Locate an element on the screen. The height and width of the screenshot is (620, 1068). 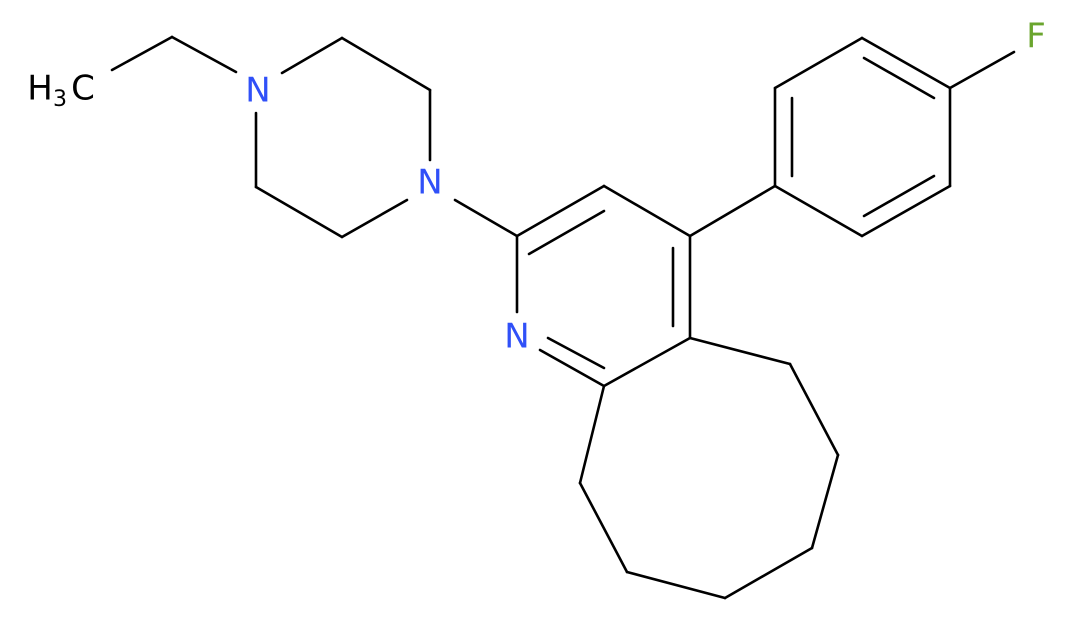
atom-subscript: 3 is located at coordinates (60, 99).